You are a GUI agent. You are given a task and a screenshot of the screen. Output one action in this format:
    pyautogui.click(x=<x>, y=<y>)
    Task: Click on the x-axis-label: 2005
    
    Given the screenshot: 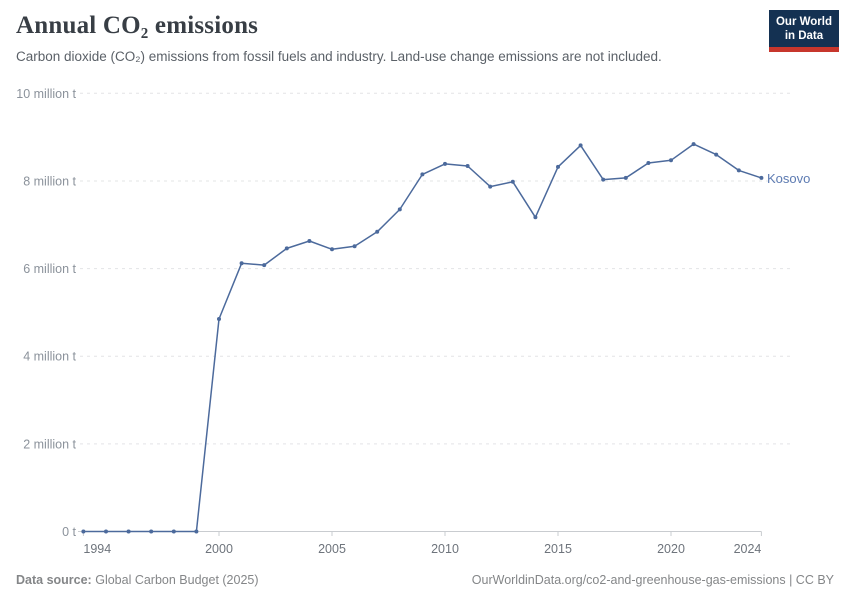 What is the action you would take?
    pyautogui.click(x=332, y=549)
    